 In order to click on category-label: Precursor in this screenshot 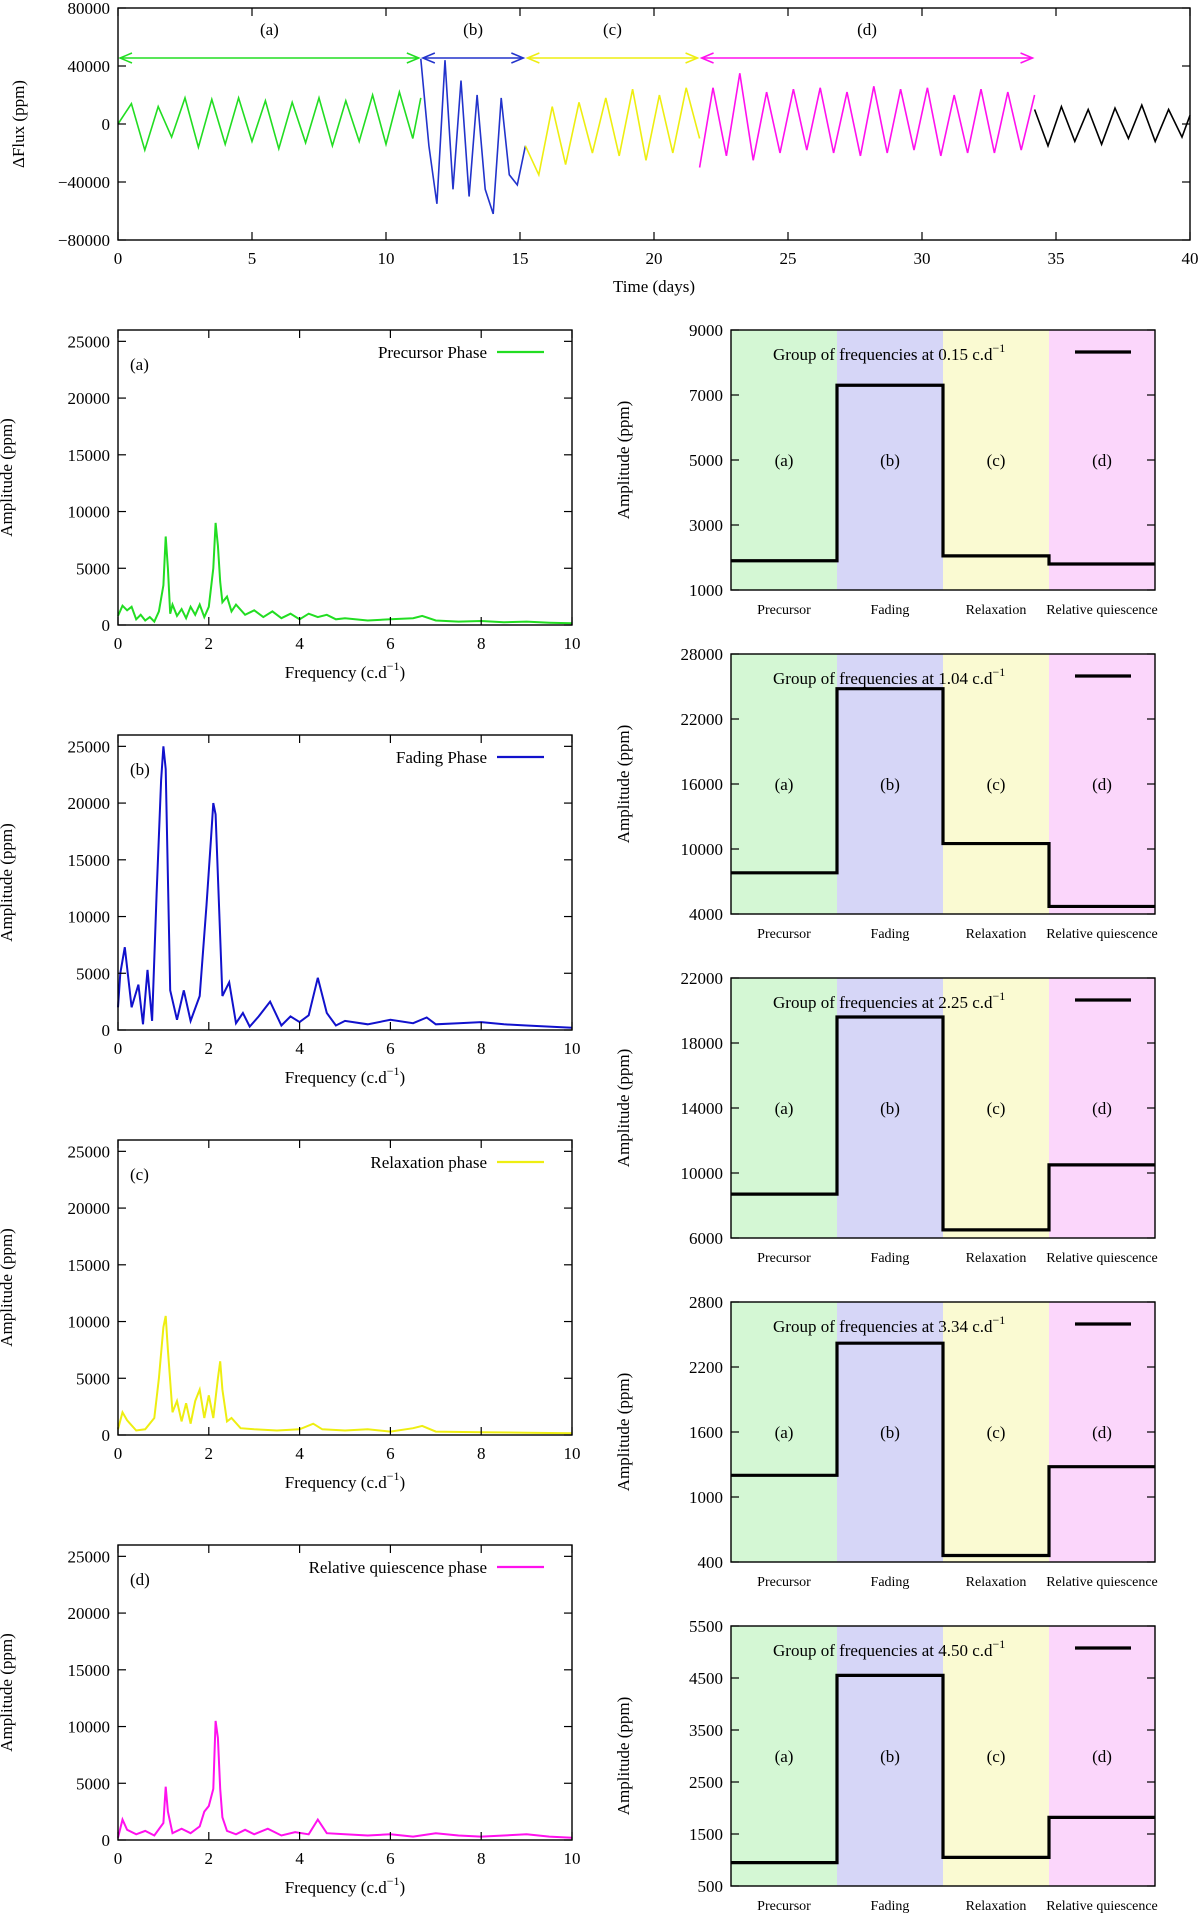, I will do `click(784, 1258)`.